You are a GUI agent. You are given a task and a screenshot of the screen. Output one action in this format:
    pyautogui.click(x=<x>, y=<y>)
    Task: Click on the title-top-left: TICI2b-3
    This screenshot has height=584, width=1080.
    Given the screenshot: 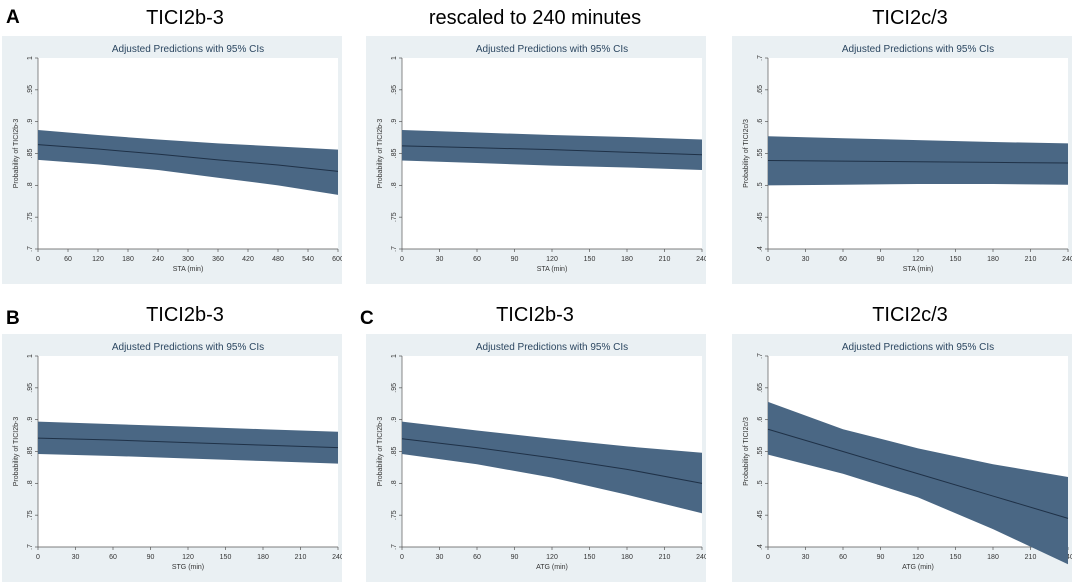 What is the action you would take?
    pyautogui.click(x=185, y=18)
    